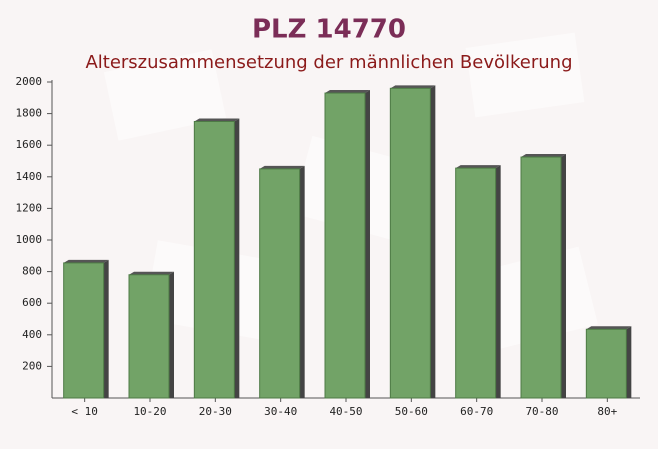 Image resolution: width=658 pixels, height=449 pixels. What do you see at coordinates (149, 411) in the screenshot?
I see `x-tick-label: 10-20` at bounding box center [149, 411].